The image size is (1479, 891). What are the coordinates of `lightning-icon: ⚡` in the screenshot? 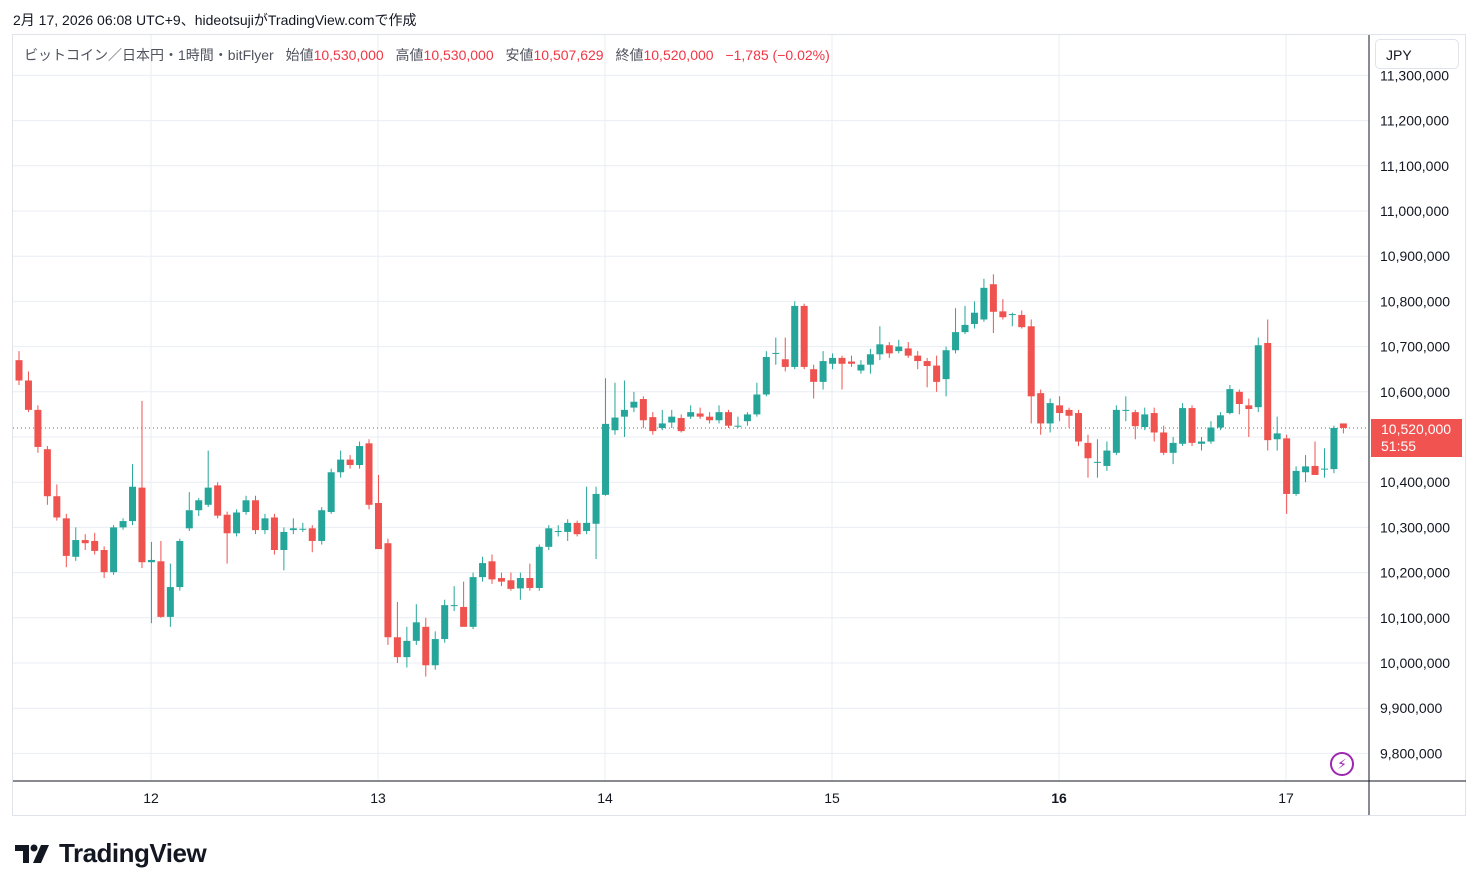 It's located at (1342, 764).